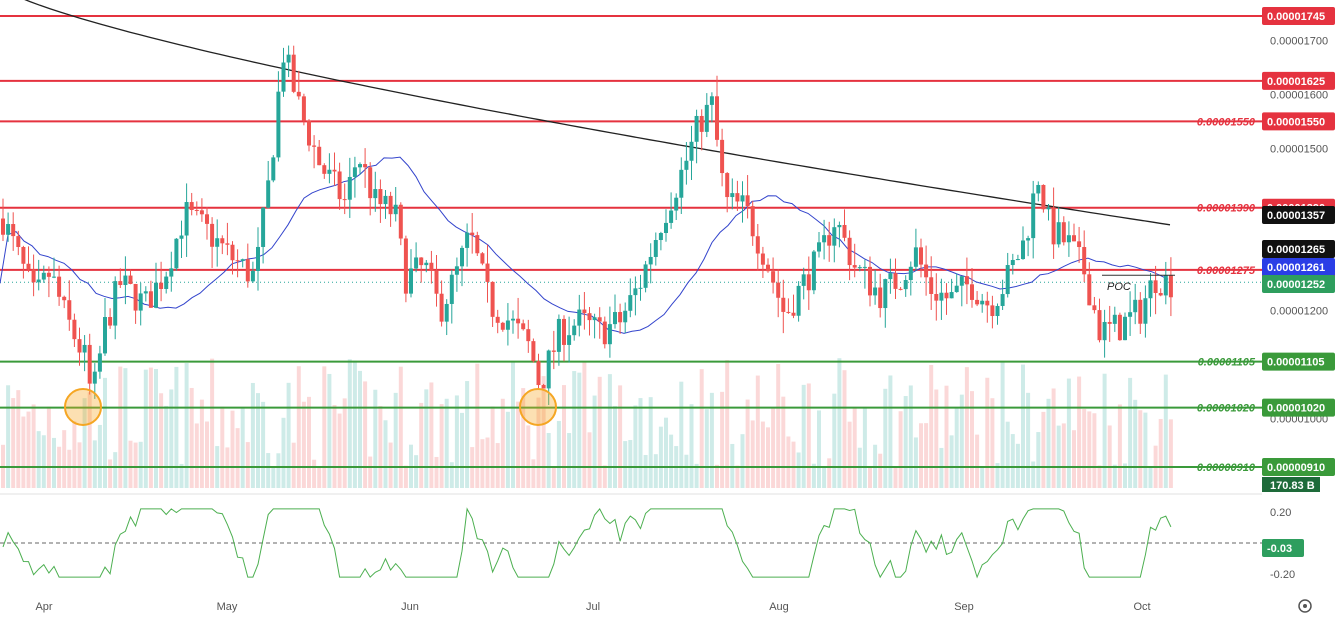  I want to click on x-axis-label: Sep, so click(964, 607).